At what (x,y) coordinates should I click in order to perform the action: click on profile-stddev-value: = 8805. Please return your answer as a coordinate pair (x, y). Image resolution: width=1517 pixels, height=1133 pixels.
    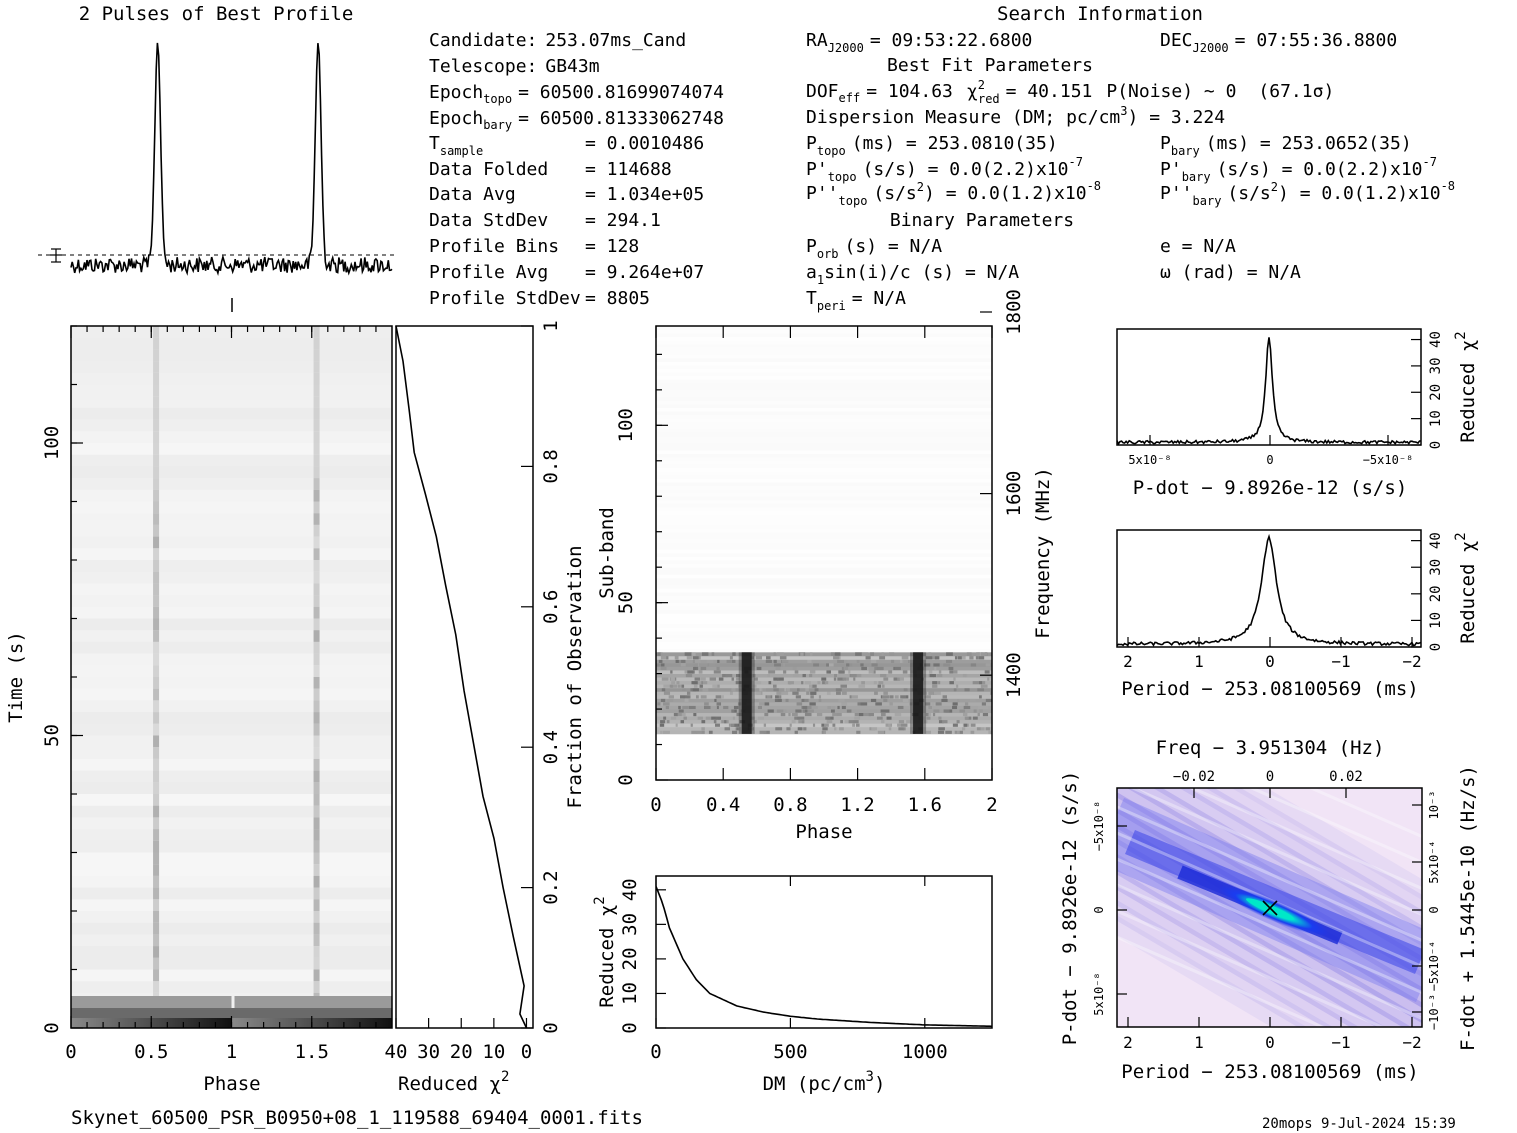
    Looking at the image, I should click on (617, 298).